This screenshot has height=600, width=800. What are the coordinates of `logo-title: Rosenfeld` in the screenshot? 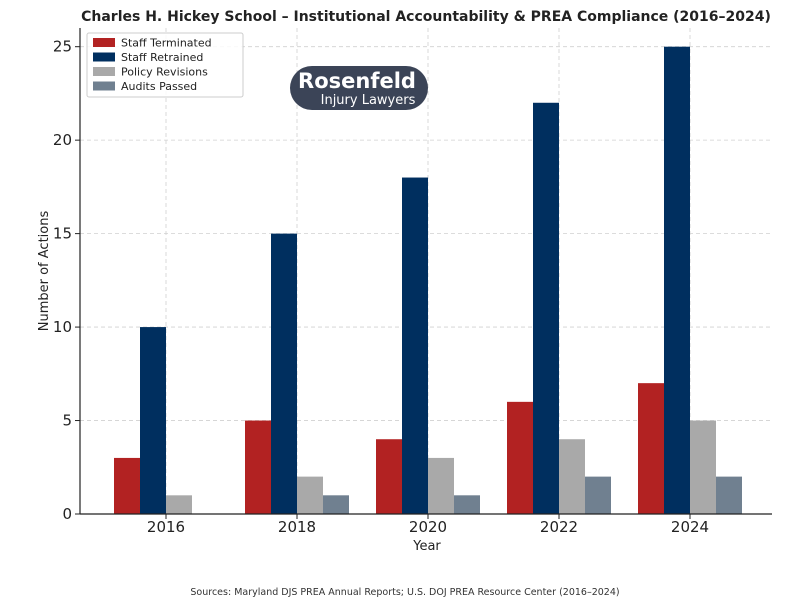 It's located at (357, 81).